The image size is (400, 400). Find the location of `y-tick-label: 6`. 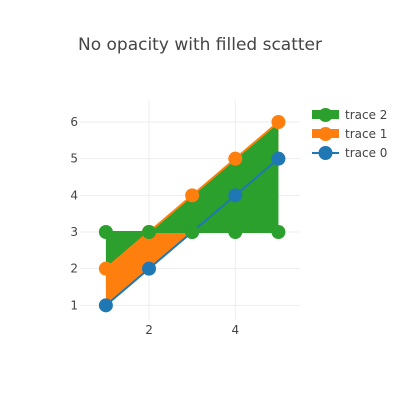

y-tick-label: 6 is located at coordinates (74, 122).